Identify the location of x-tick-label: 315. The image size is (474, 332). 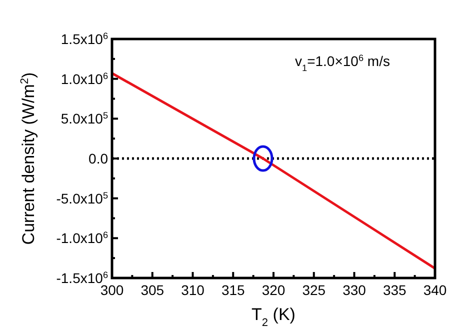
(233, 290).